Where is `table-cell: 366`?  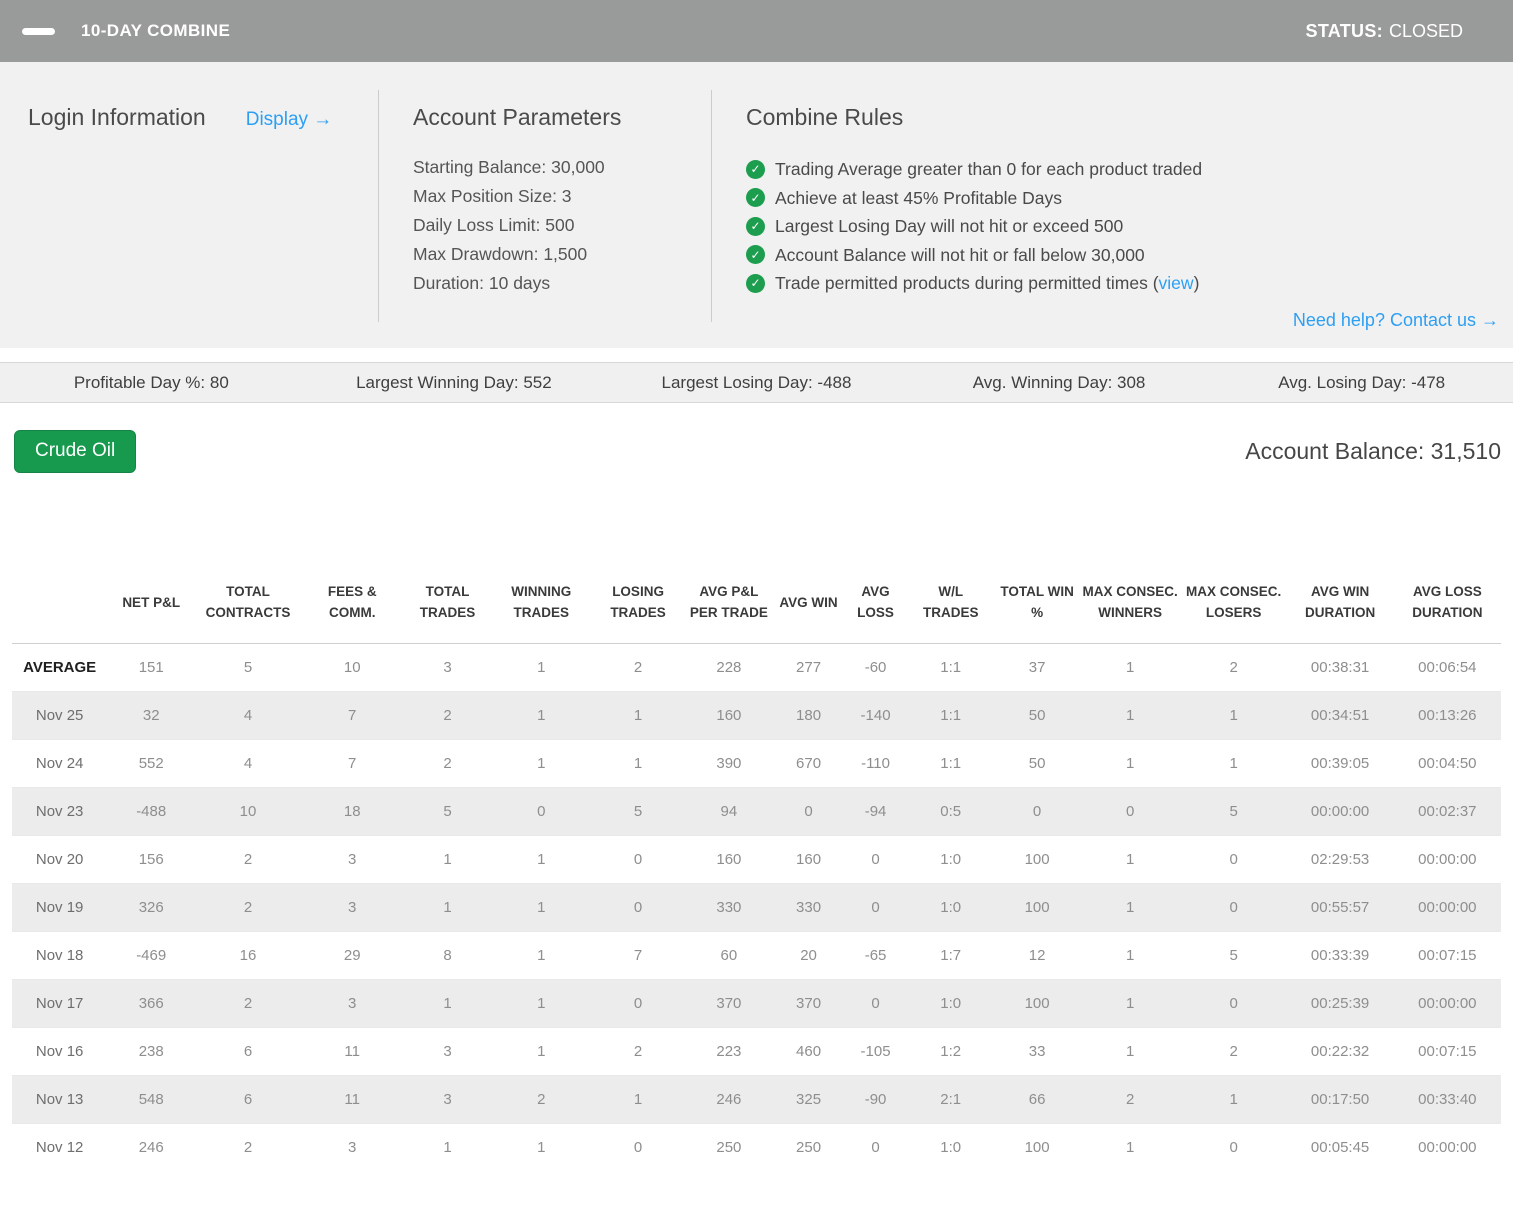 table-cell: 366 is located at coordinates (151, 1003).